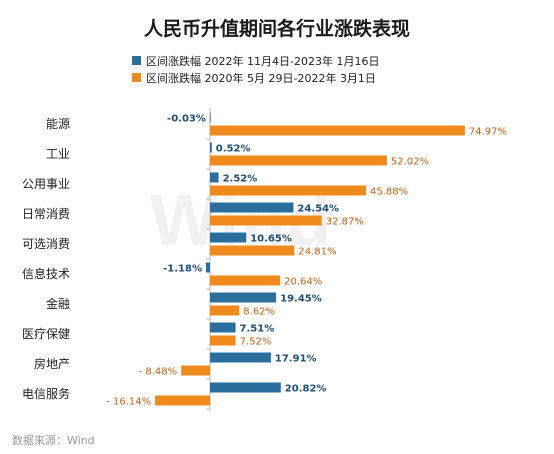 This screenshot has width=554, height=454. What do you see at coordinates (259, 312) in the screenshot?
I see `data-label-series-2: 8.62%` at bounding box center [259, 312].